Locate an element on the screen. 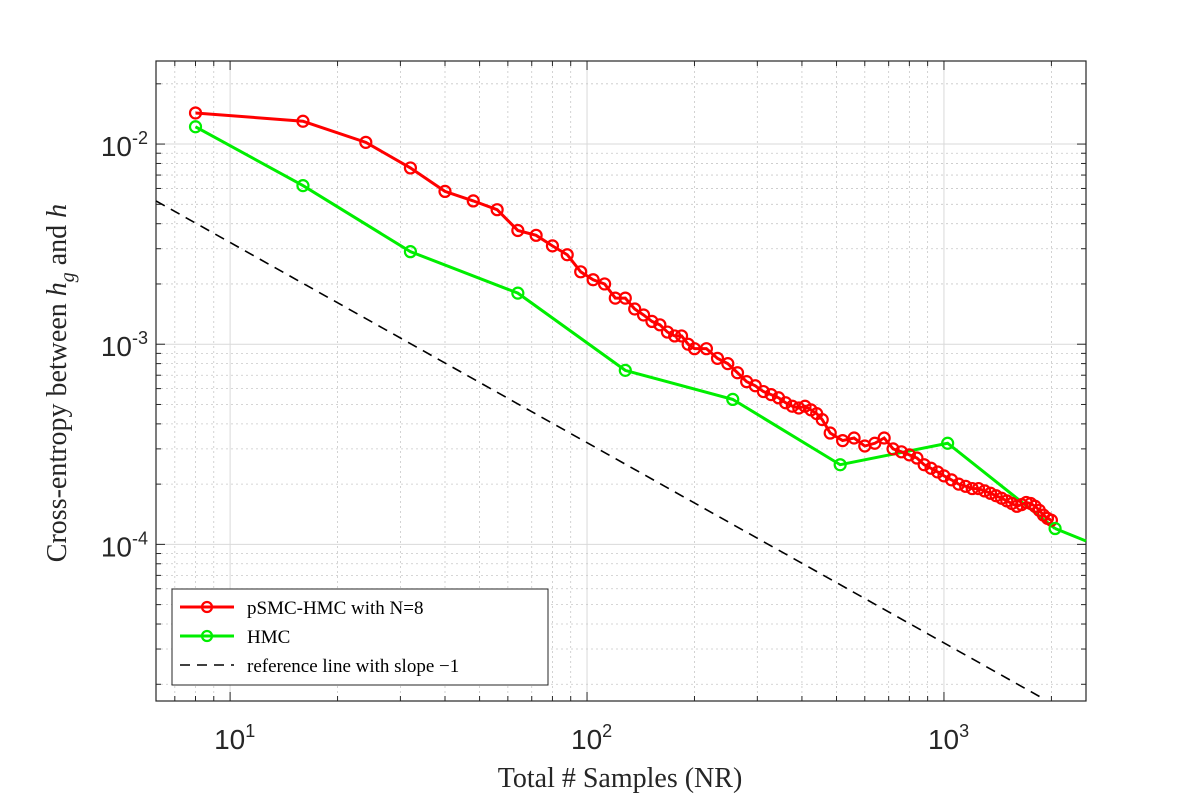 The image size is (1200, 800). legend-psmc-marker is located at coordinates (207, 607).